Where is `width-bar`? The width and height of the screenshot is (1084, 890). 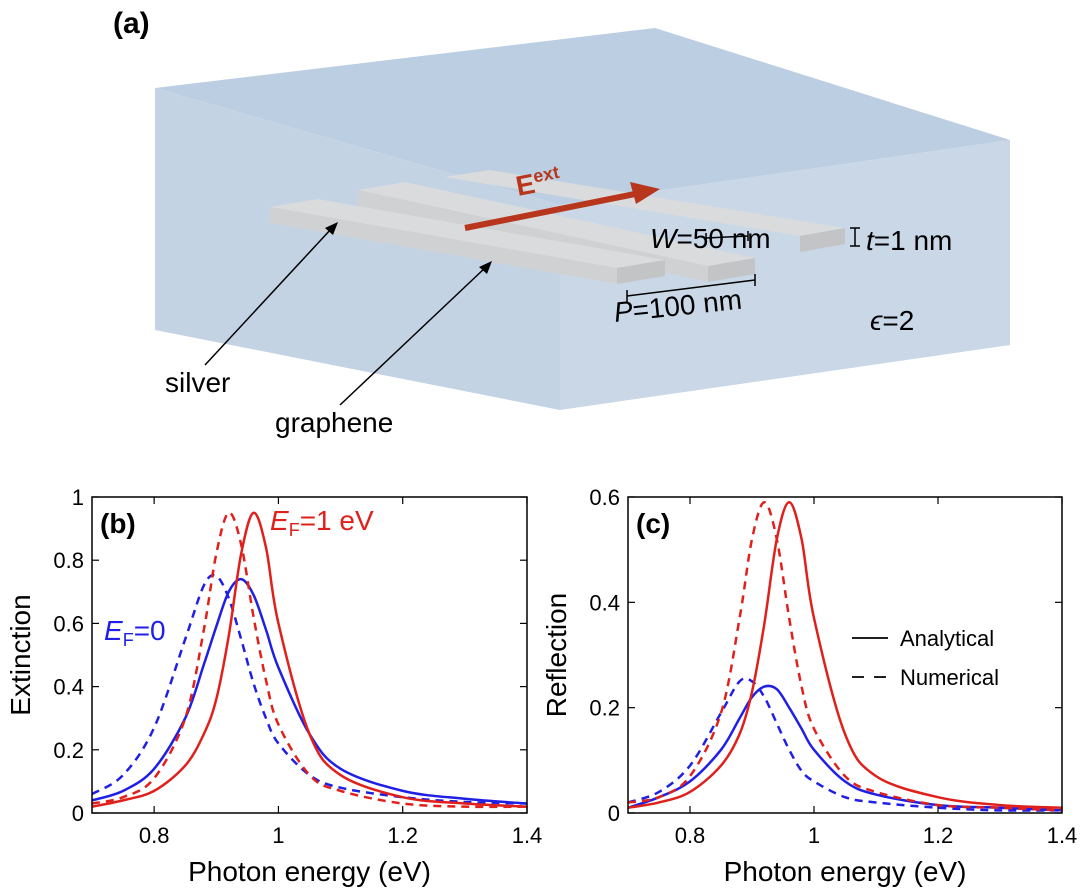
width-bar is located at coordinates (727, 237).